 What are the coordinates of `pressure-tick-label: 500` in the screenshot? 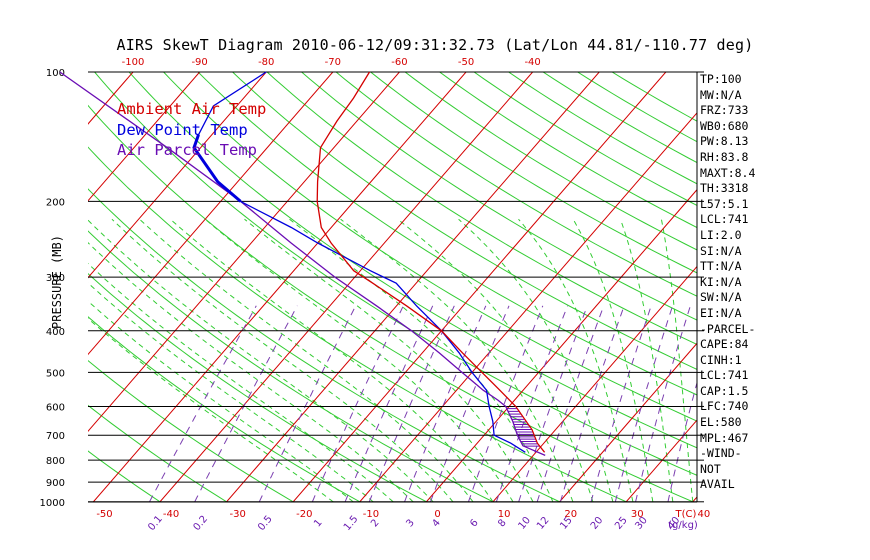 It's located at (55, 373).